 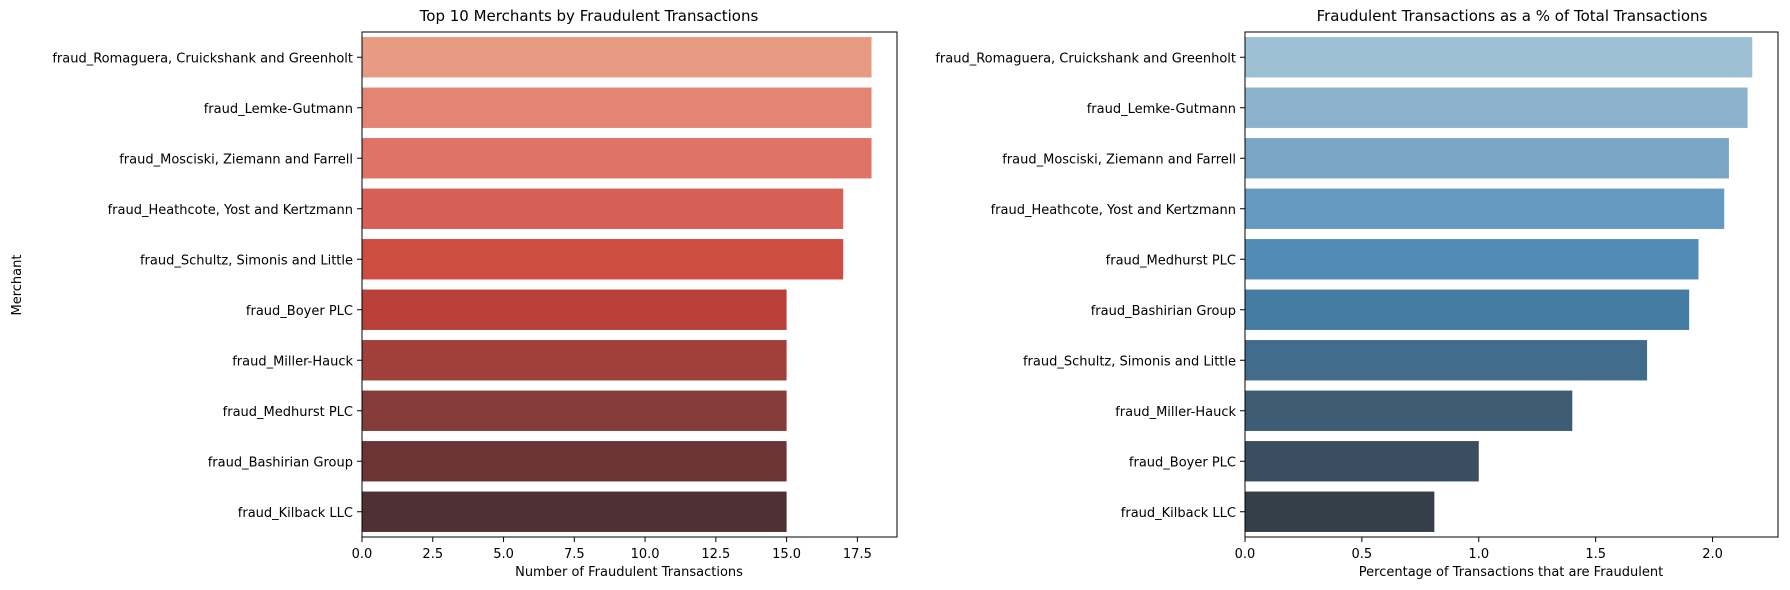 What do you see at coordinates (574, 554) in the screenshot?
I see `x-tick-label: 7.5` at bounding box center [574, 554].